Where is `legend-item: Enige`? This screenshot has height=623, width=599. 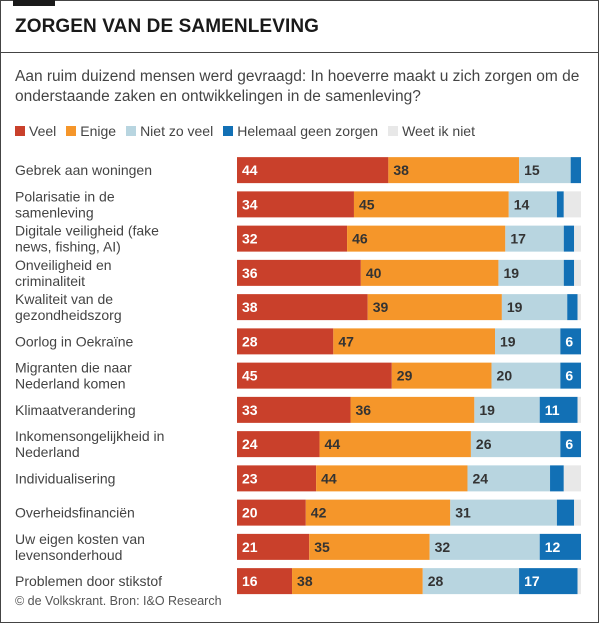 legend-item: Enige is located at coordinates (91, 131).